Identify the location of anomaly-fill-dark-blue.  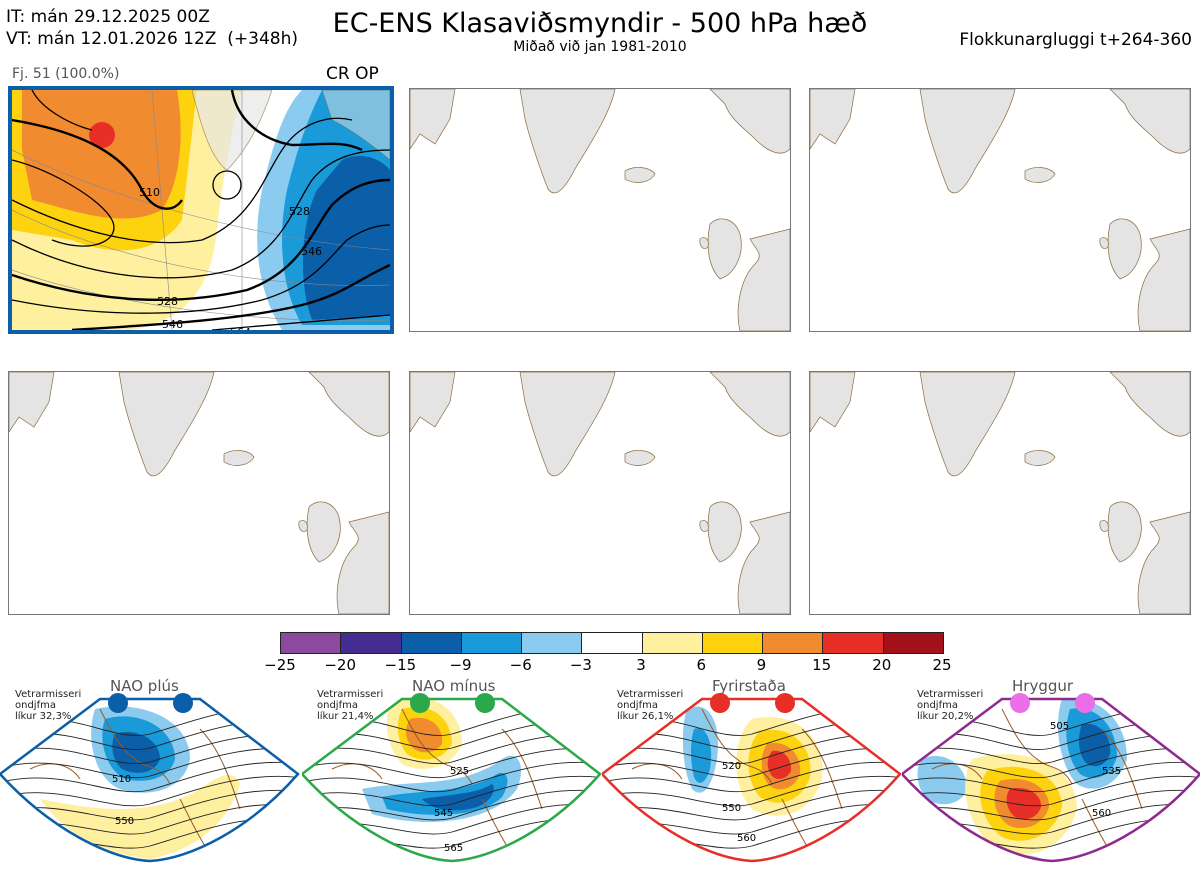
(346, 237).